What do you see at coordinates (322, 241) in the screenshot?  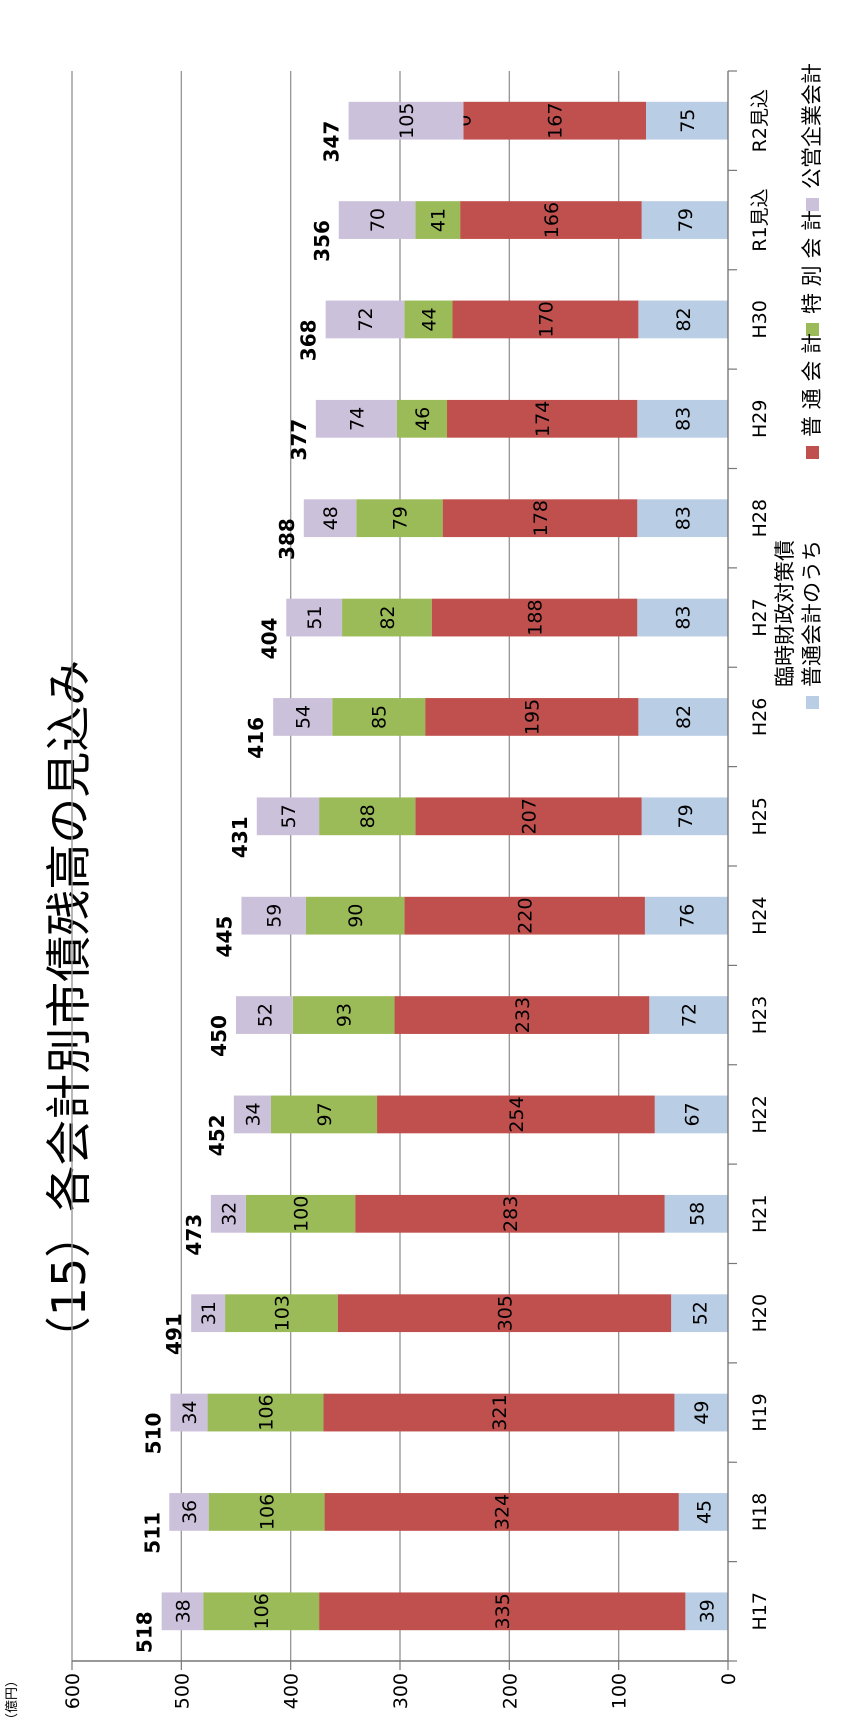 I see `total-label: 356` at bounding box center [322, 241].